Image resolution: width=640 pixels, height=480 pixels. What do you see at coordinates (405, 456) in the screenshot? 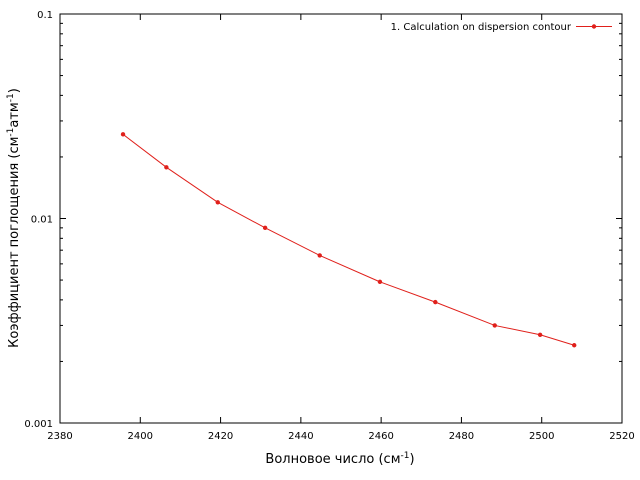
I see `x-axis-title-sup: -1` at bounding box center [405, 456].